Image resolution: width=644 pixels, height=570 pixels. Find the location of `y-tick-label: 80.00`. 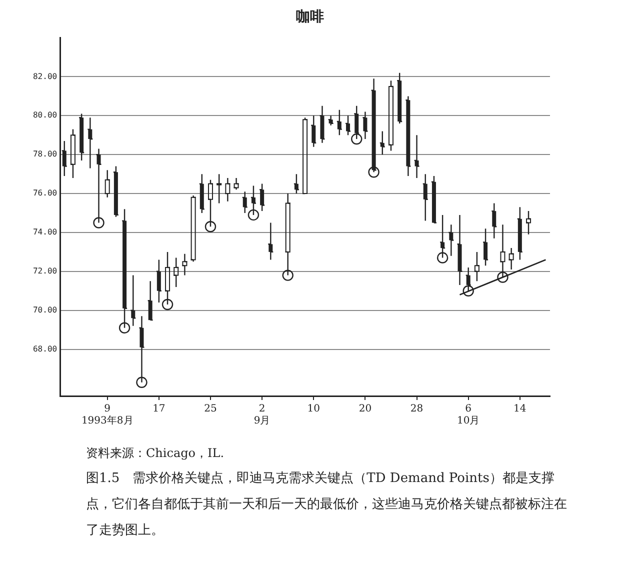

y-tick-label: 80.00 is located at coordinates (45, 115).